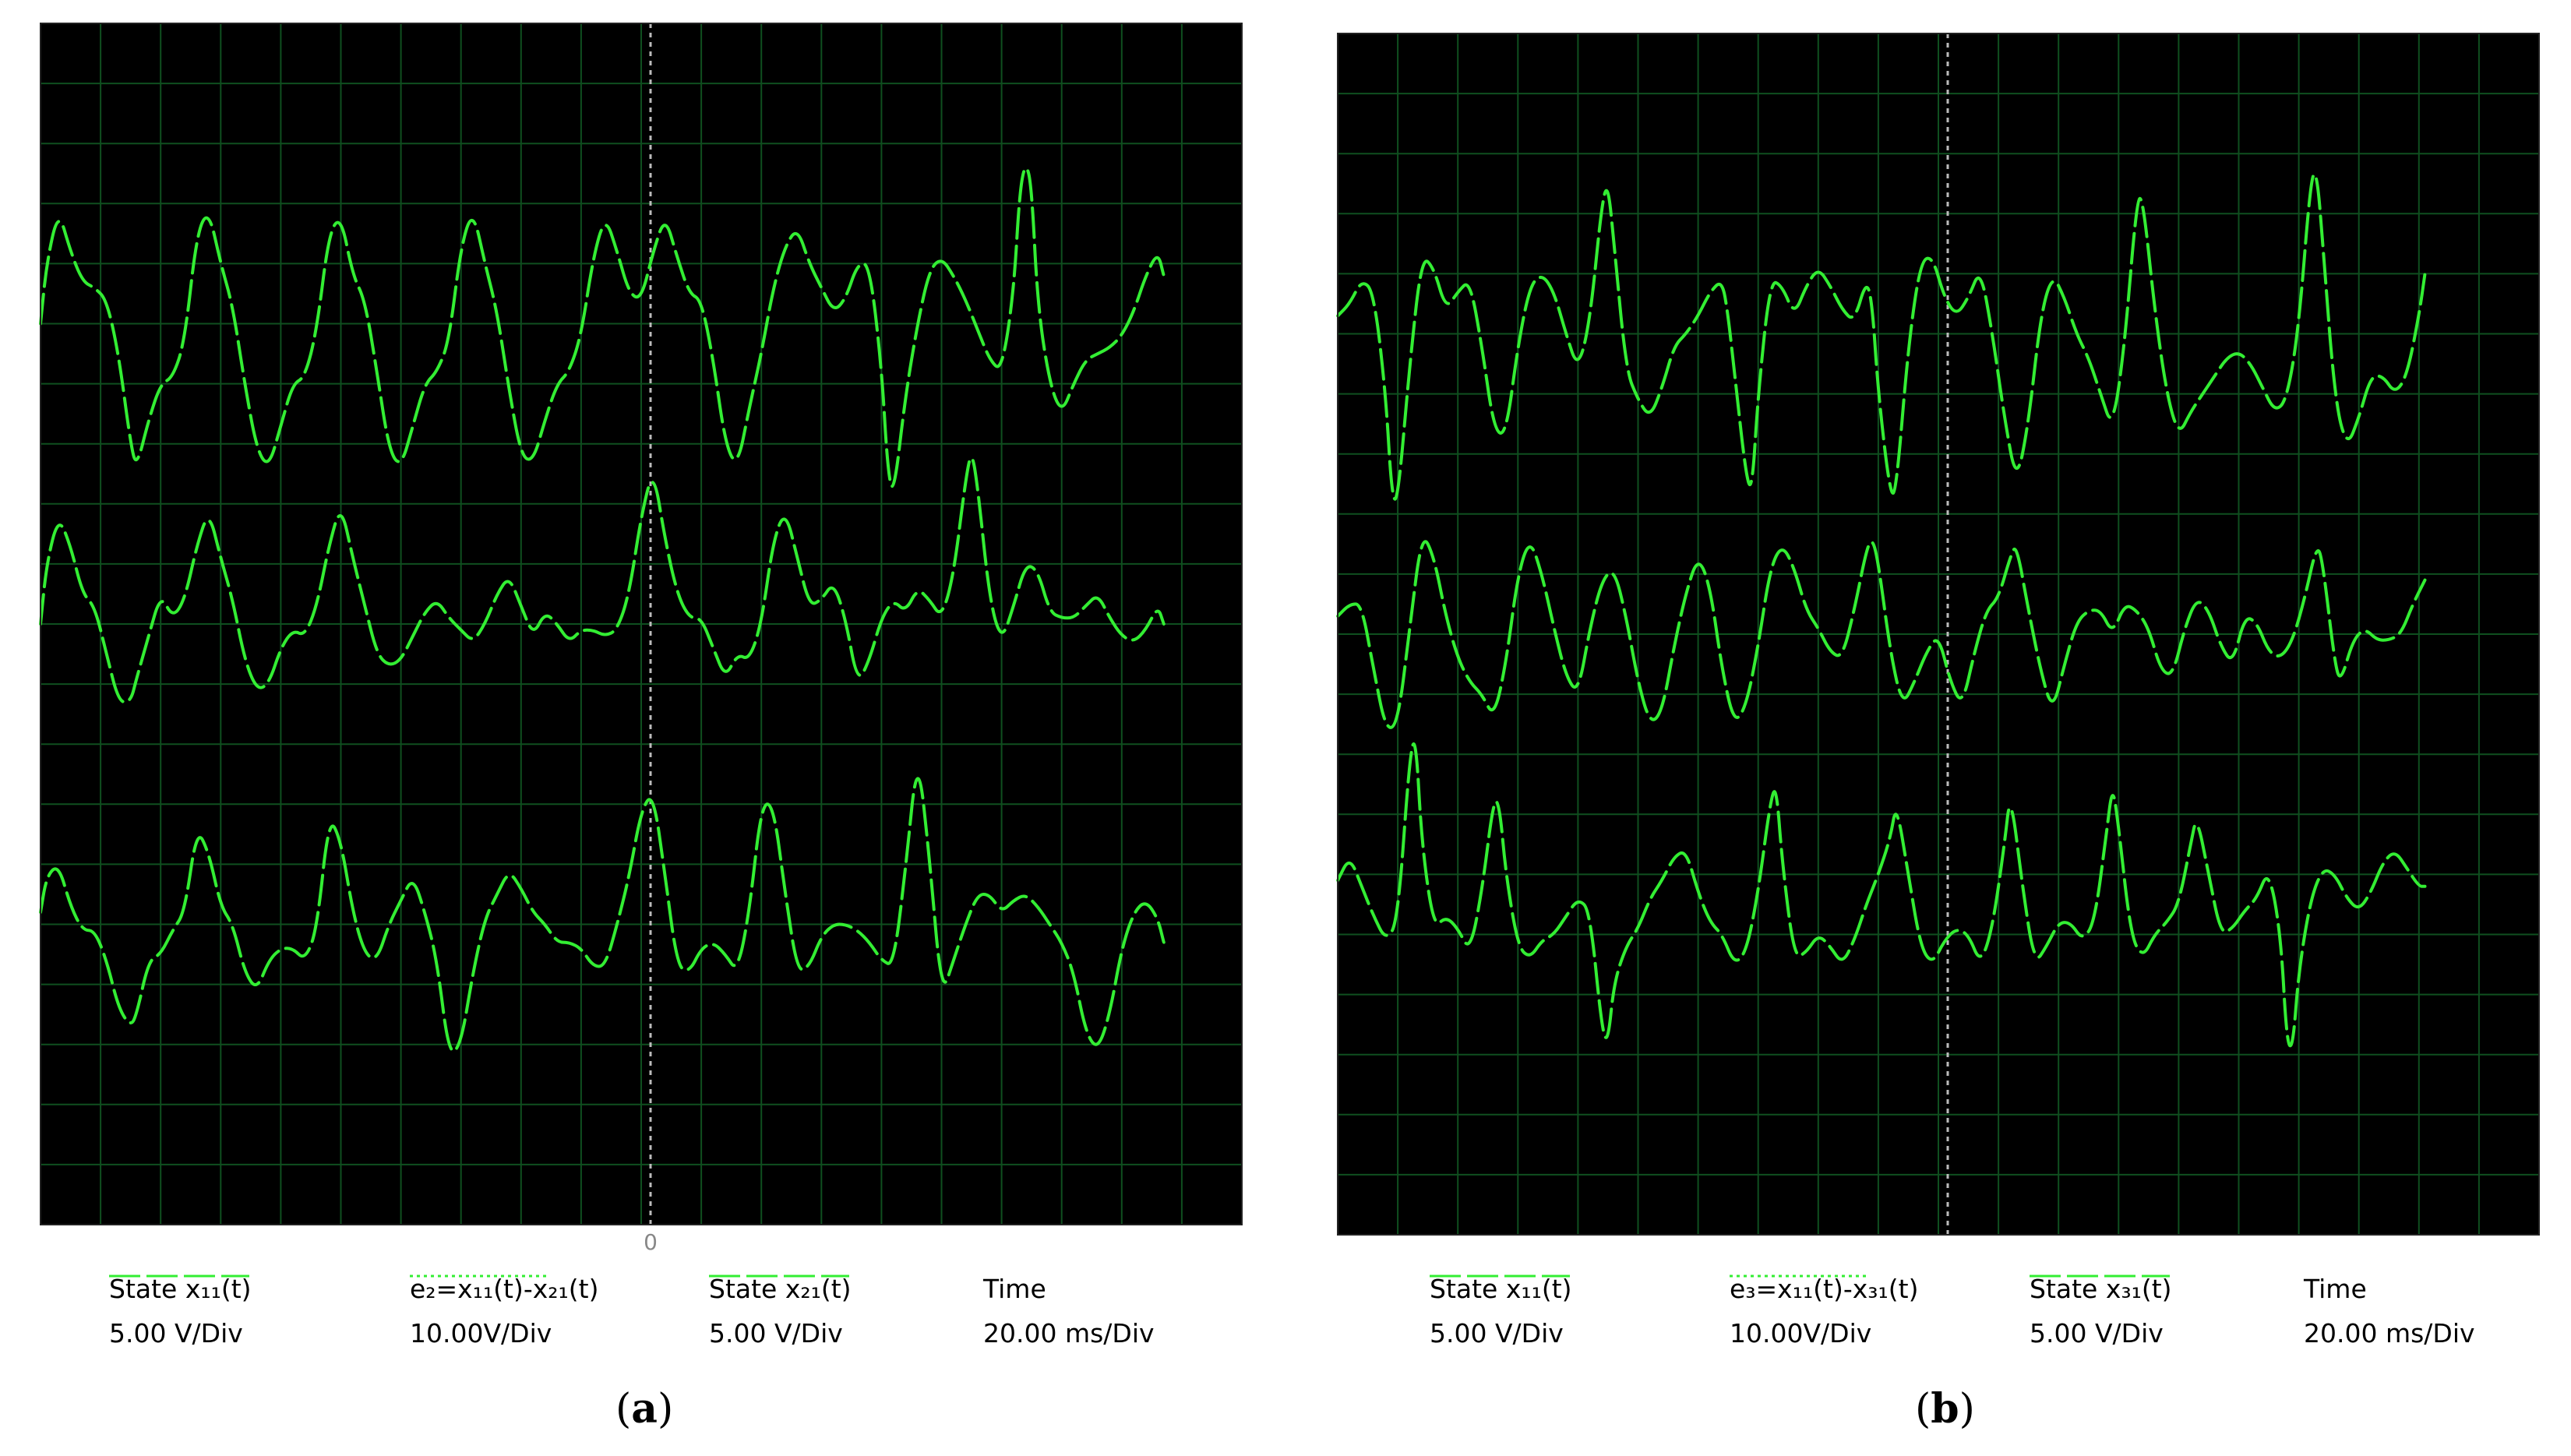  Describe the element at coordinates (2389, 1333) in the screenshot. I see `legend-scale-time-b: 20.00 ms/Div` at that location.